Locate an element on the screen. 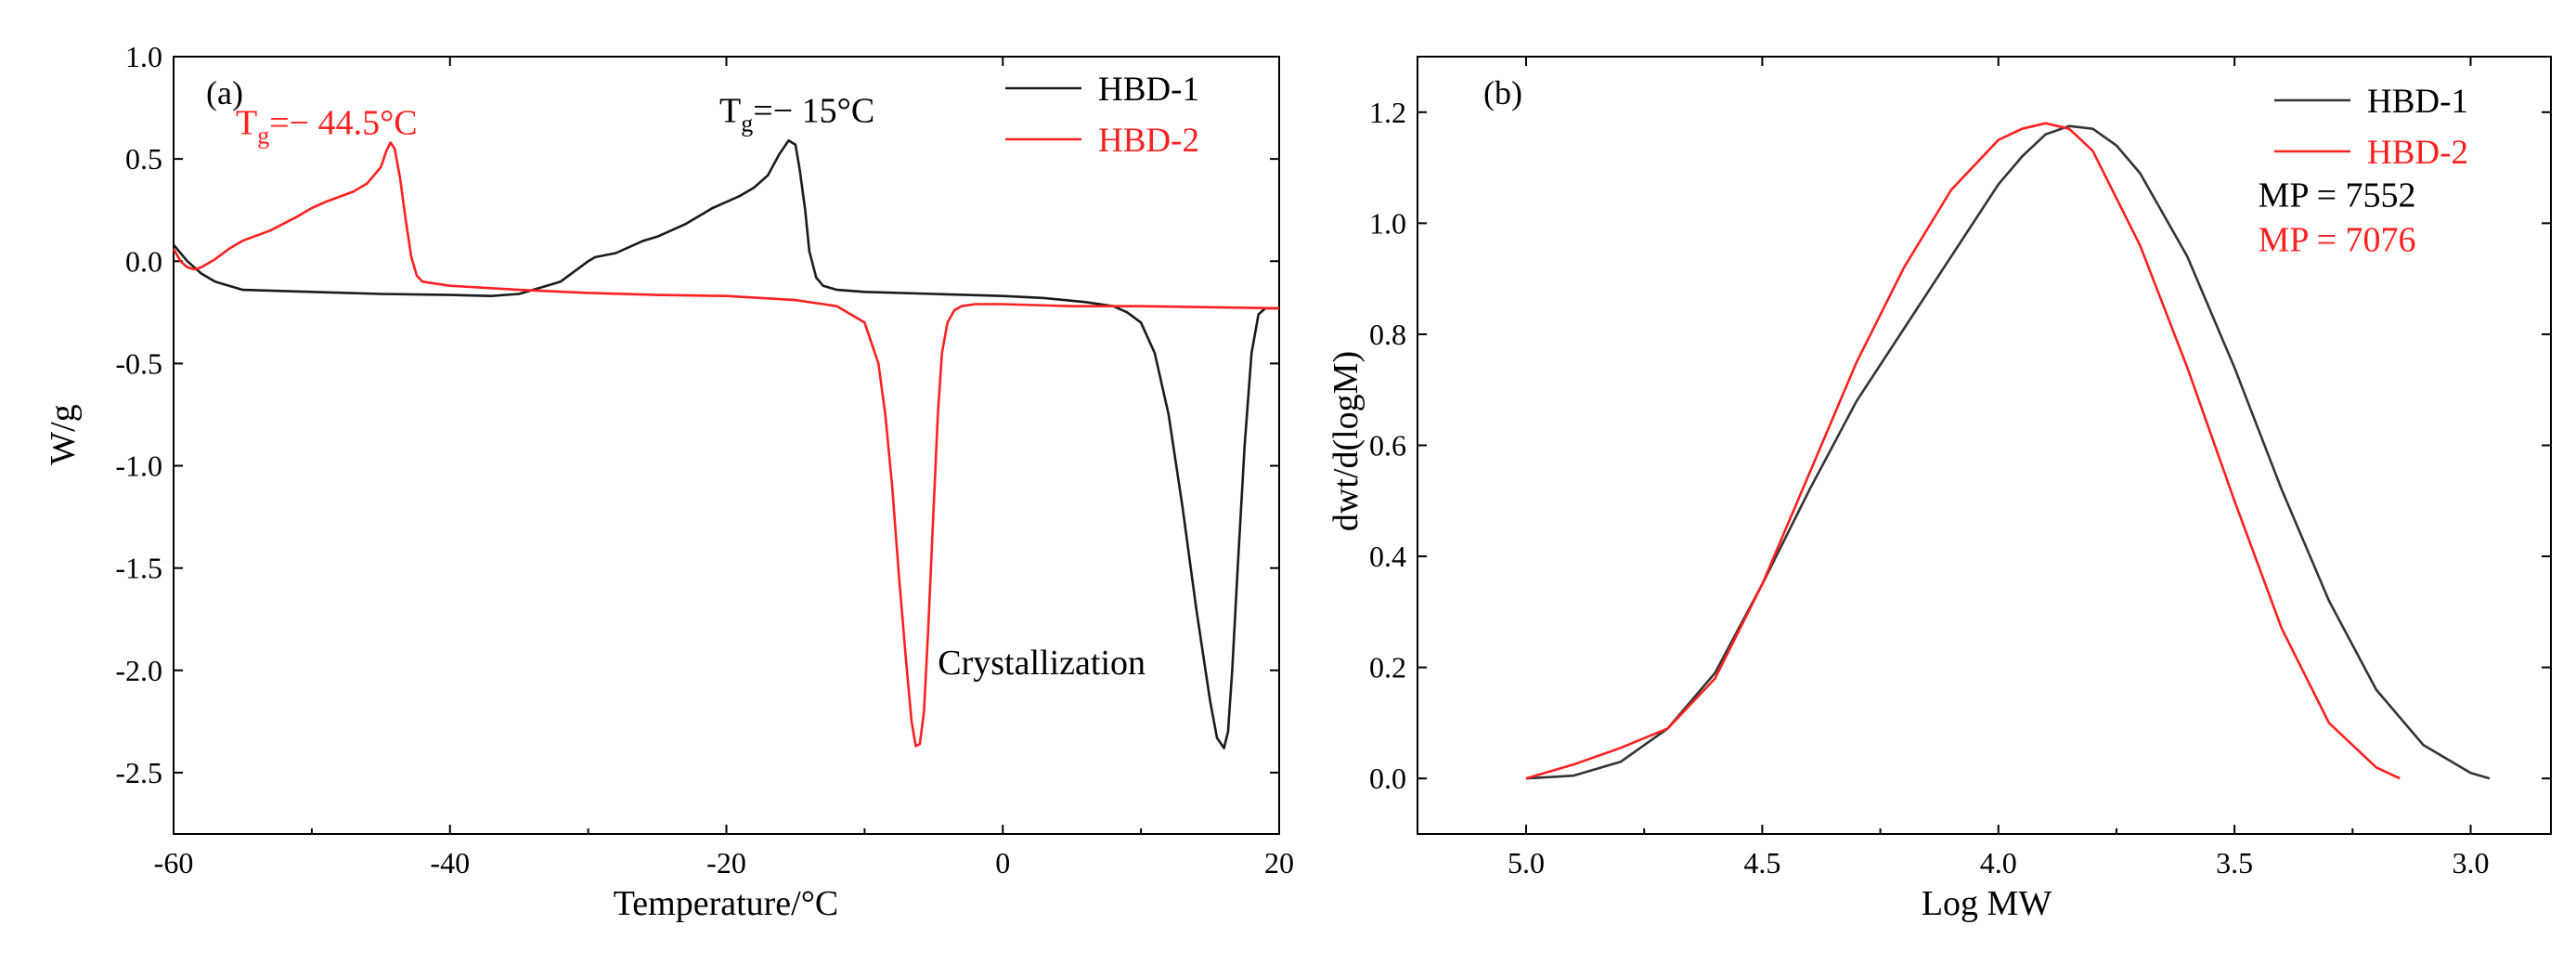  b-y-tick-label: 1.0 is located at coordinates (1387, 223).